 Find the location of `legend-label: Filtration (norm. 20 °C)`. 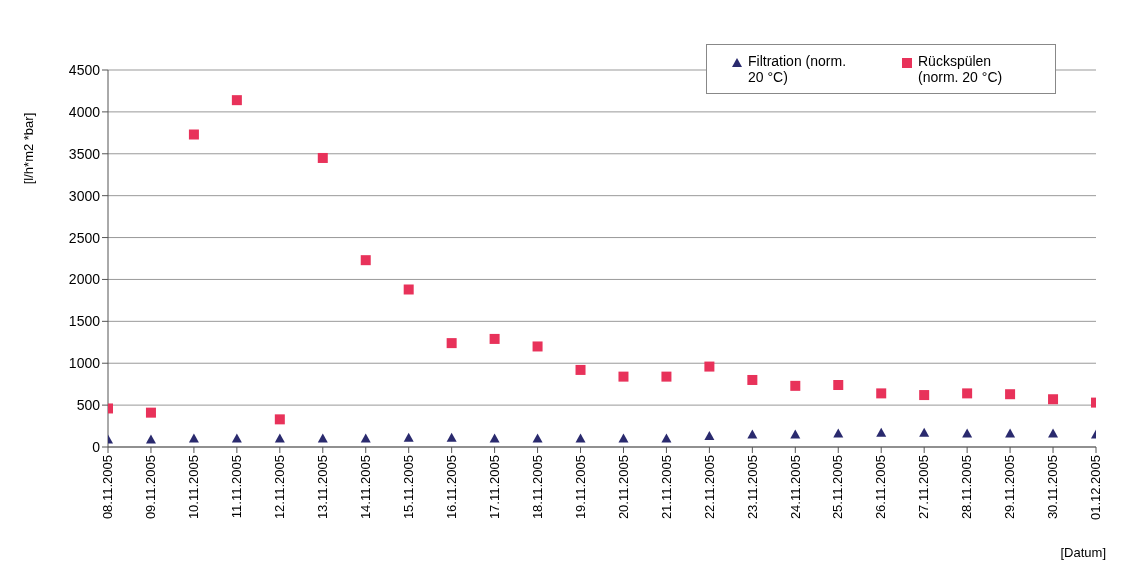

legend-label: Filtration (norm. 20 °C) is located at coordinates (798, 69).